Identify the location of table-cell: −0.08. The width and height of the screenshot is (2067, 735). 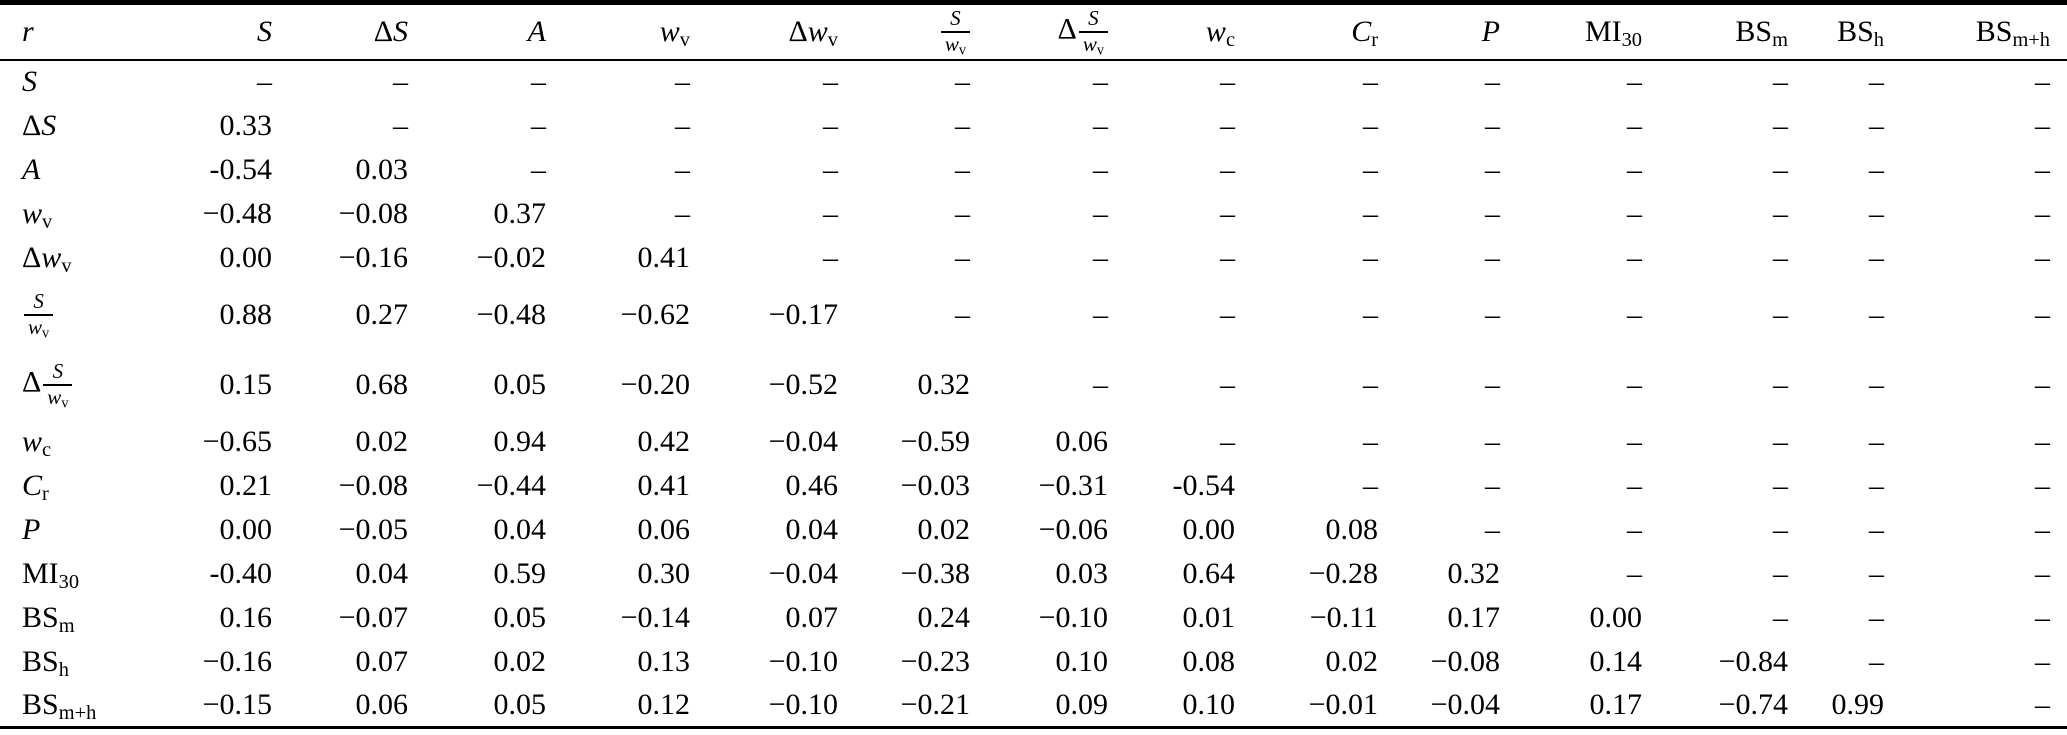
(1465, 661).